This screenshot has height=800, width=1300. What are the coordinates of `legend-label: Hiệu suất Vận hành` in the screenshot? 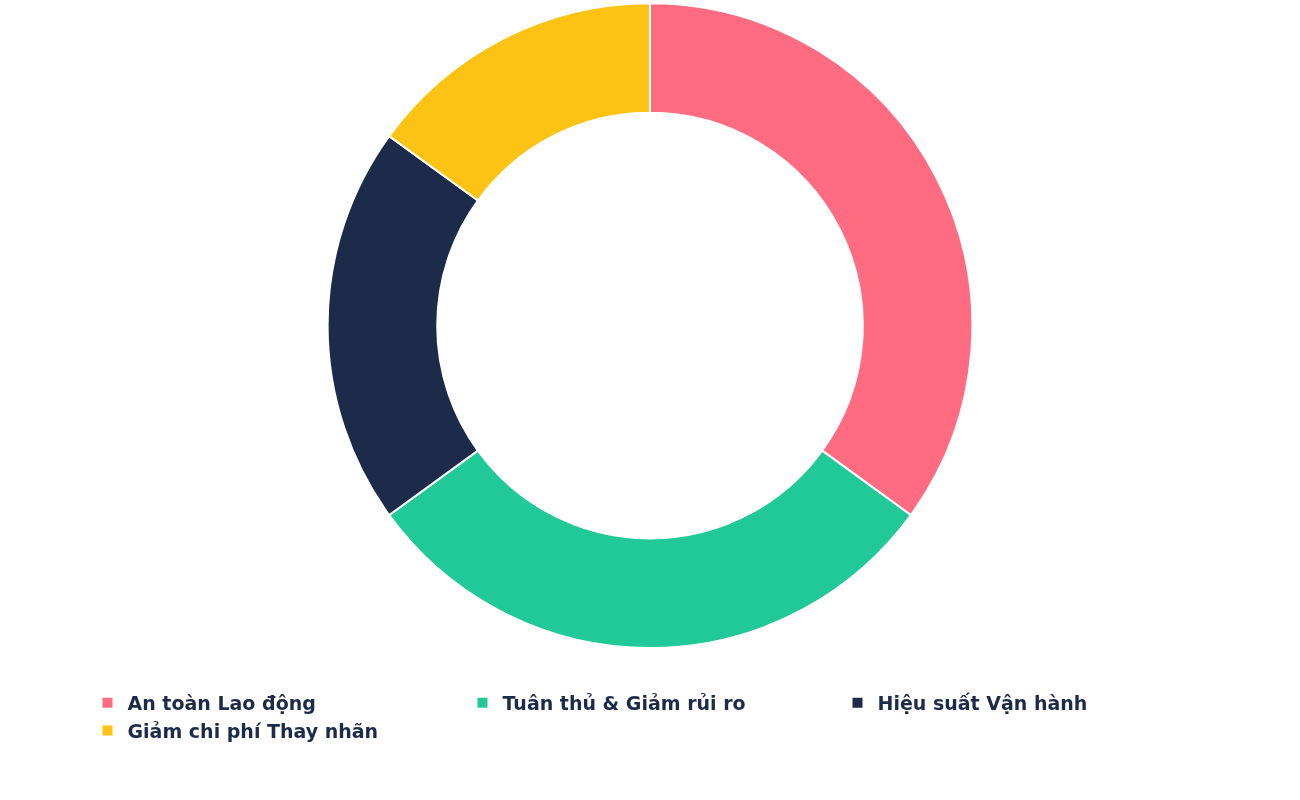 It's located at (982, 703).